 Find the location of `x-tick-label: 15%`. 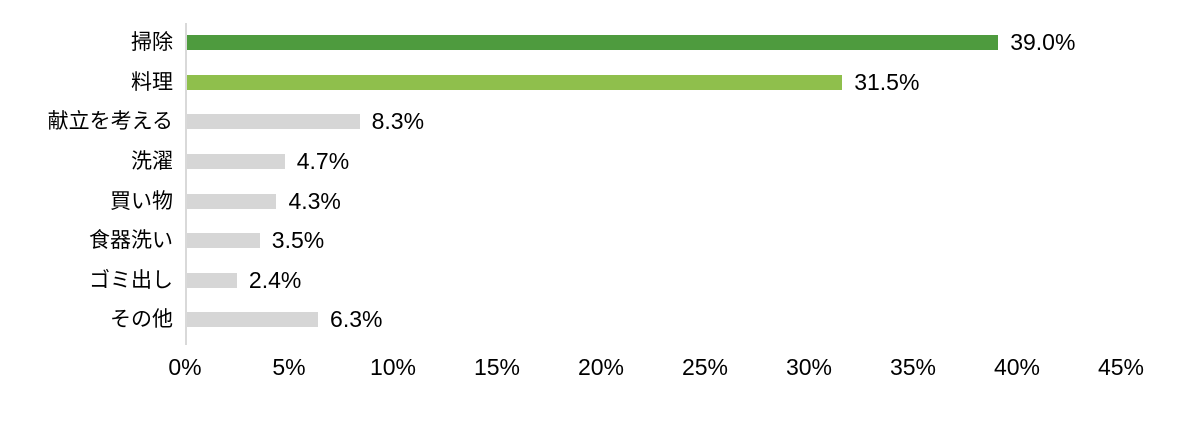

x-tick-label: 15% is located at coordinates (497, 367).